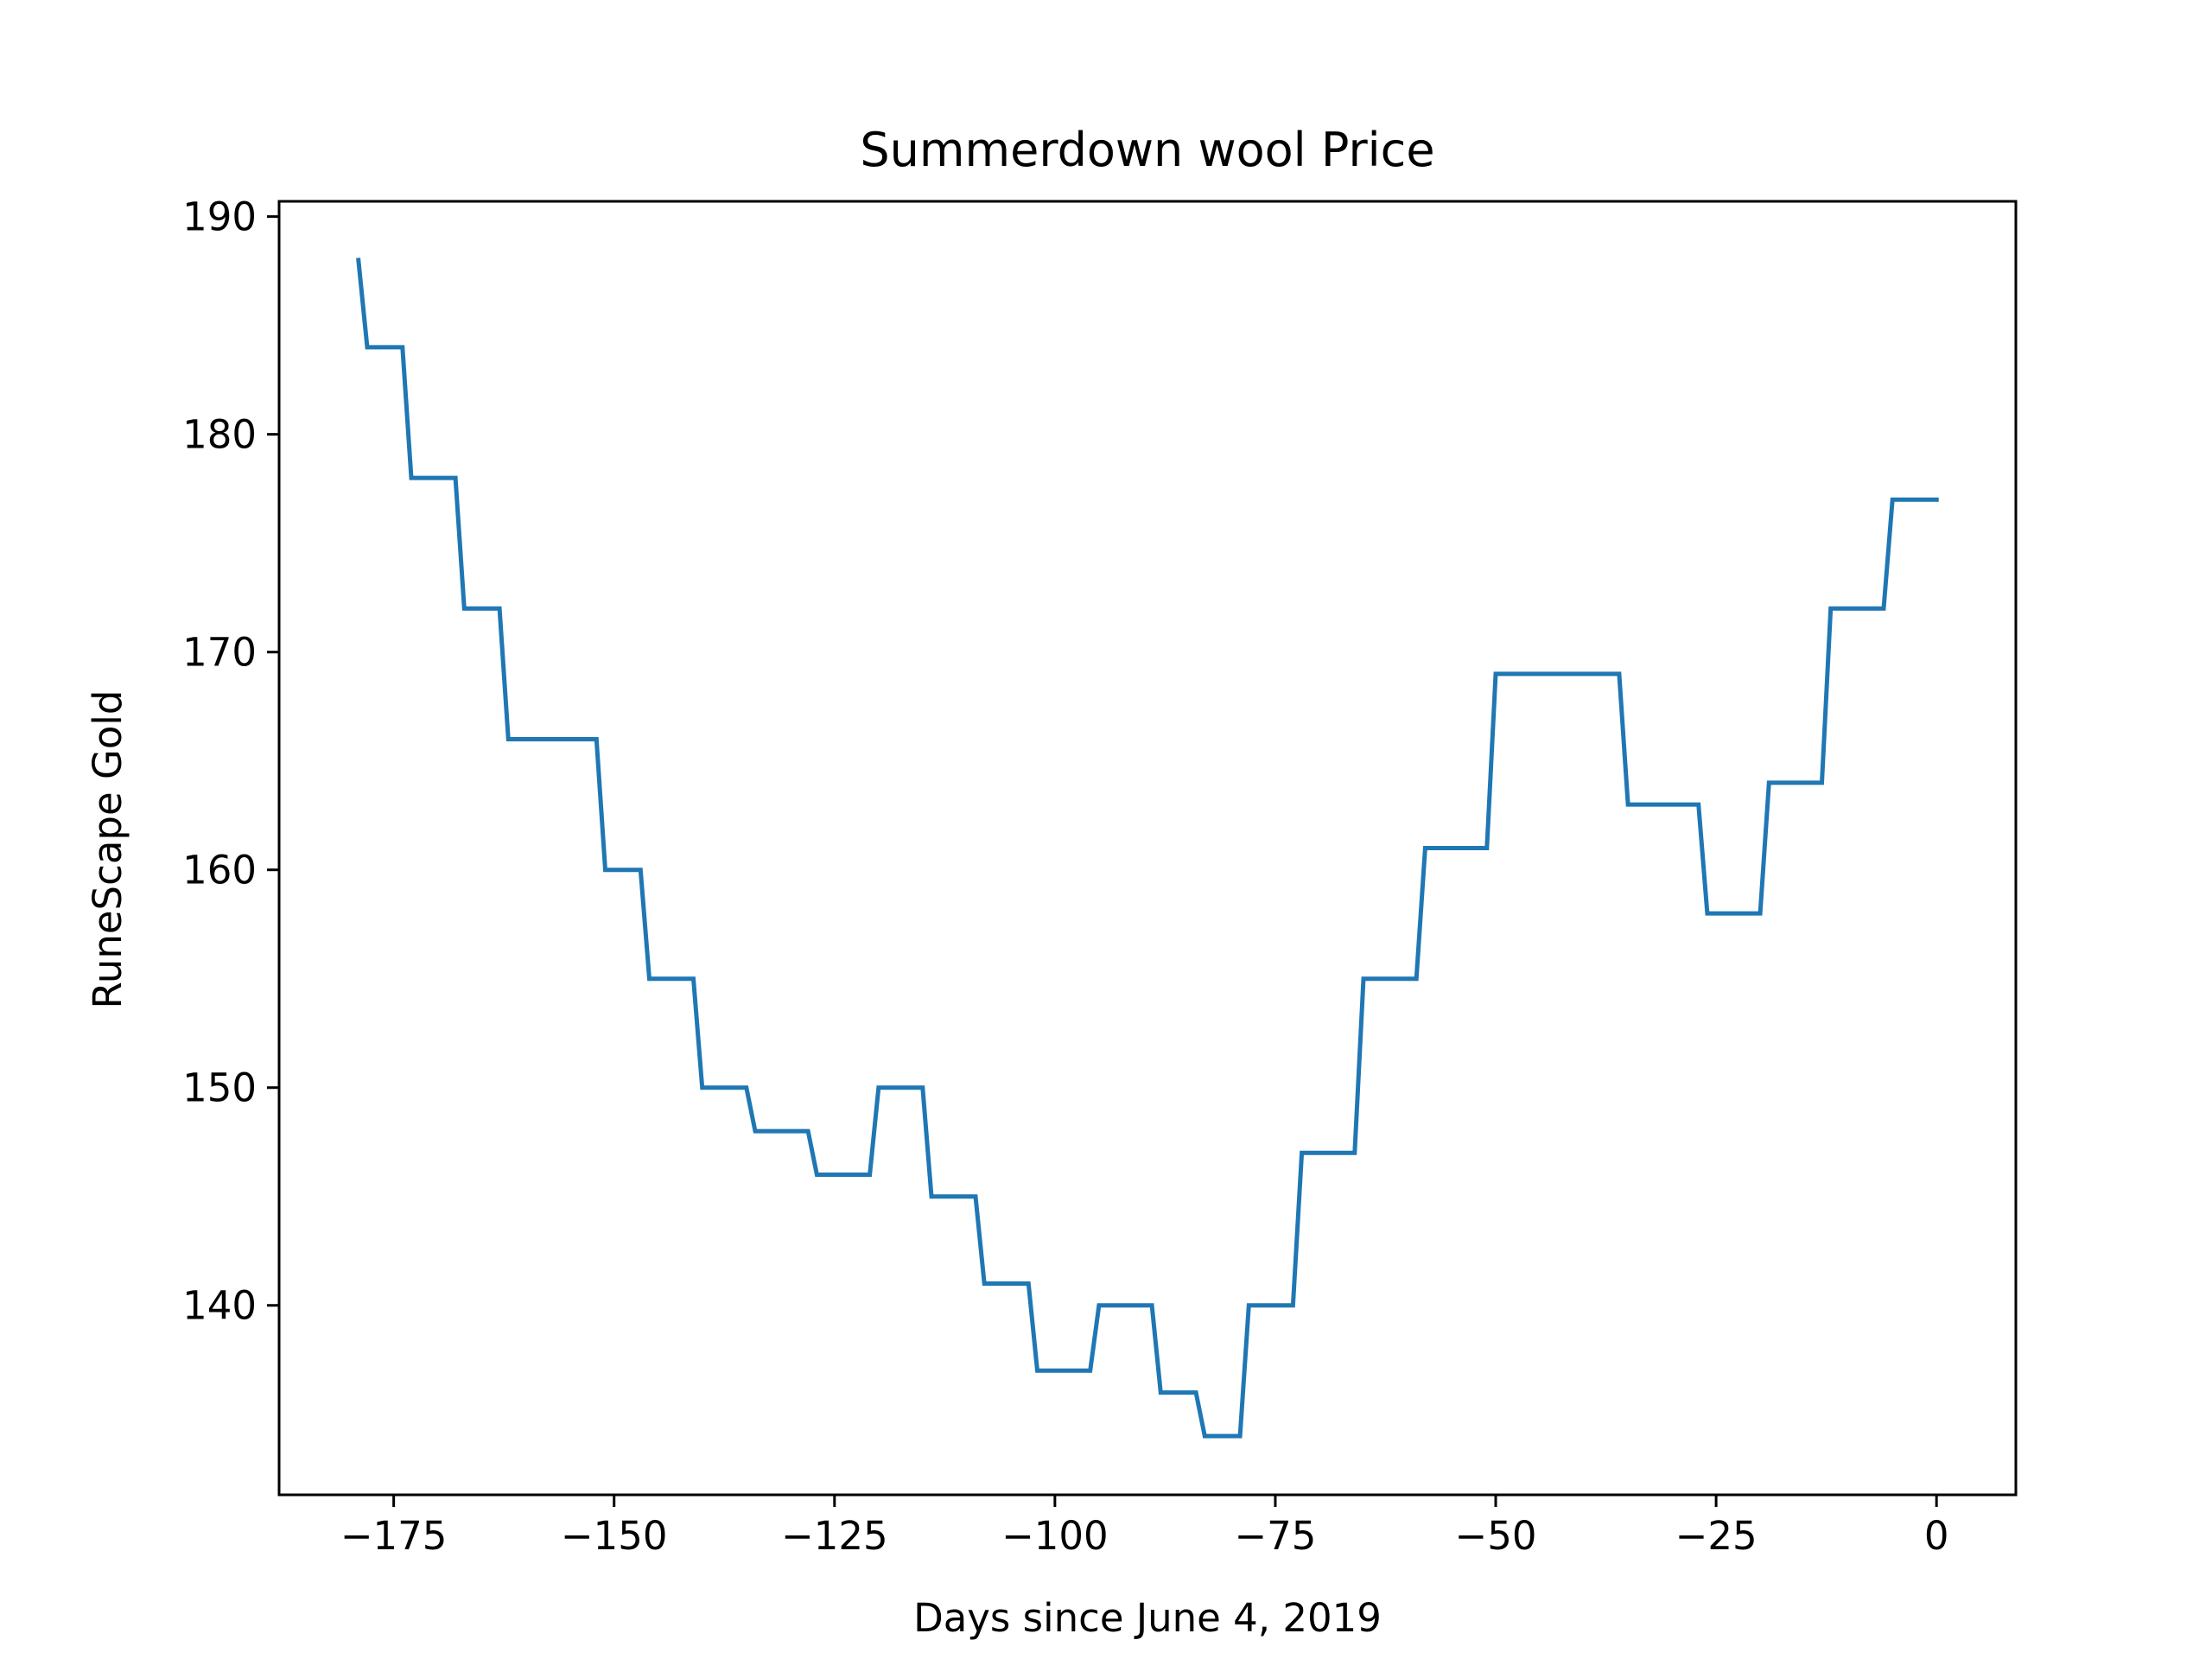  What do you see at coordinates (1144, 1527) in the screenshot?
I see `x-axis: −175 −150 −125 −100 −75 −50 −25 0` at bounding box center [1144, 1527].